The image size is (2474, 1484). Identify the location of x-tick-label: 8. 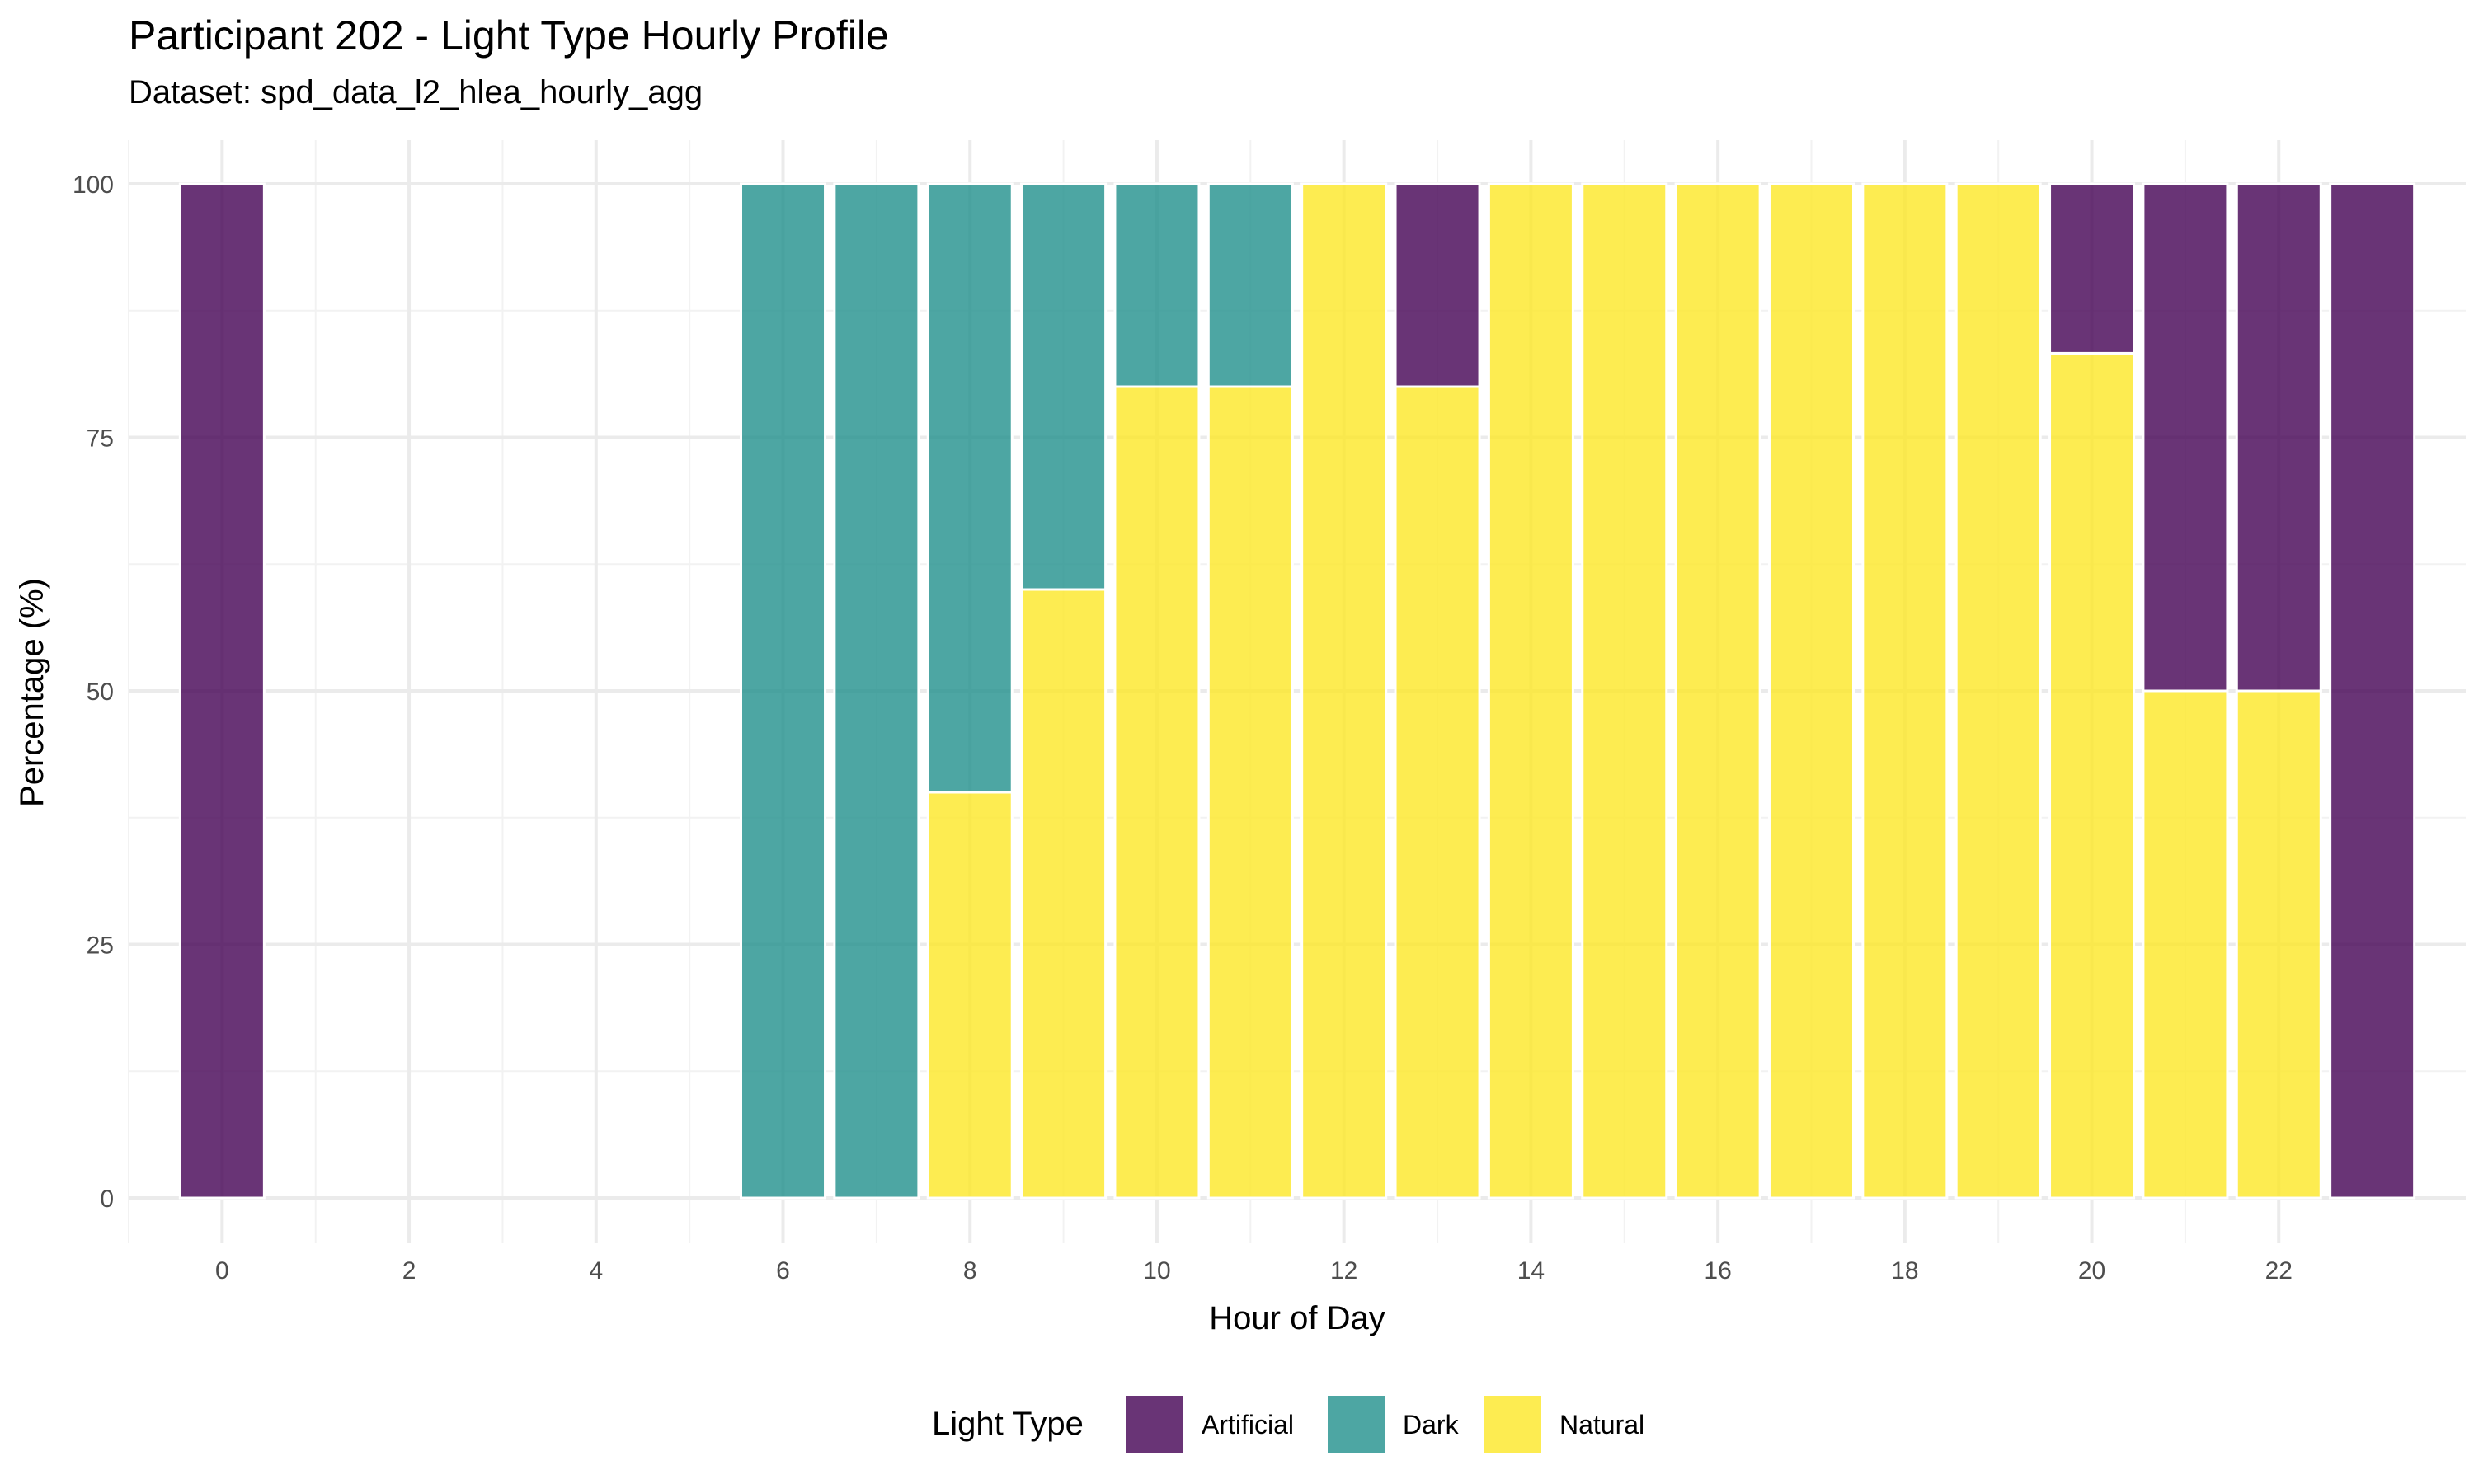
(970, 1270).